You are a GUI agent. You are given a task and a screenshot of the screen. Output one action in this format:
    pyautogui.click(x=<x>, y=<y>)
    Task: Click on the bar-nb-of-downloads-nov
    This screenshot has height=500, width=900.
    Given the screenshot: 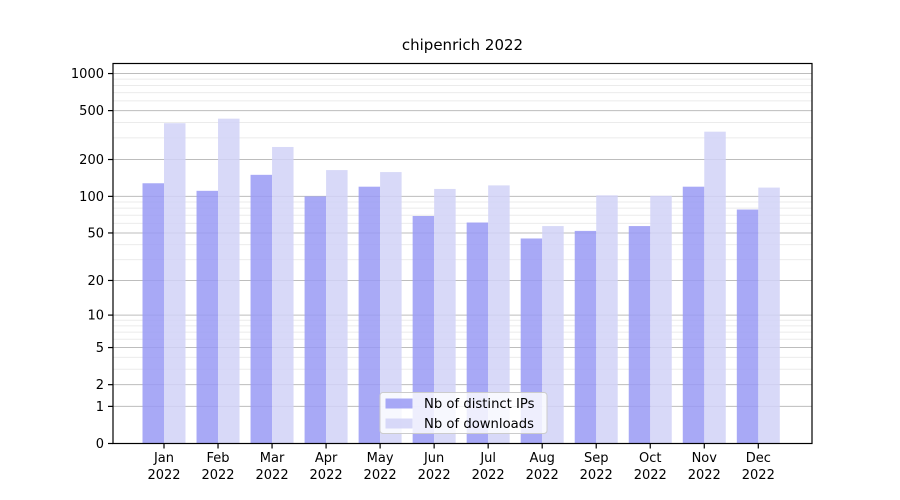 What is the action you would take?
    pyautogui.click(x=715, y=287)
    